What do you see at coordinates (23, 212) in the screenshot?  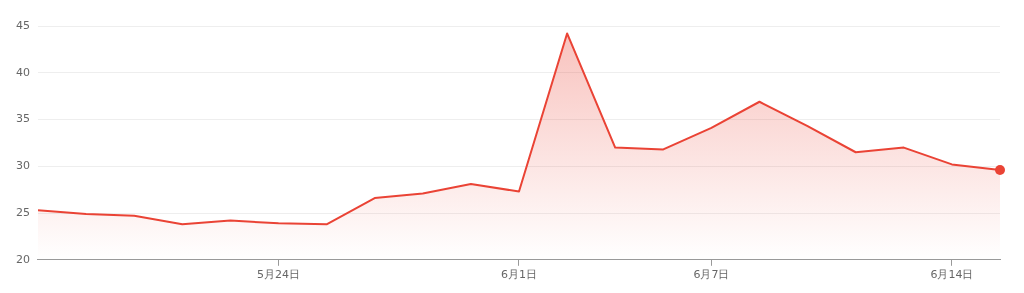 I see `y-tick-label: 25` at bounding box center [23, 212].